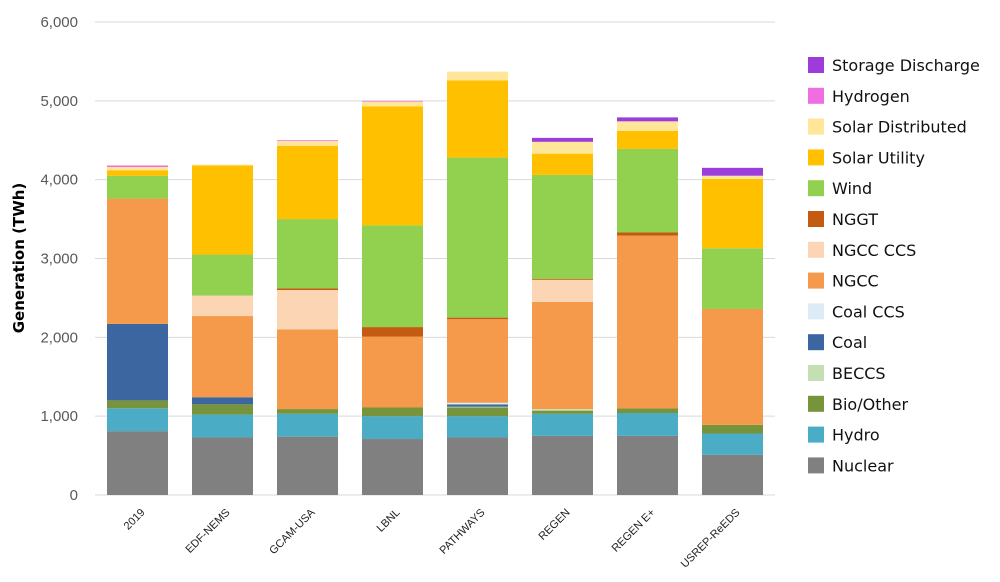 The height and width of the screenshot is (582, 1000). I want to click on legend-label: Storage Discharge, so click(906, 65).